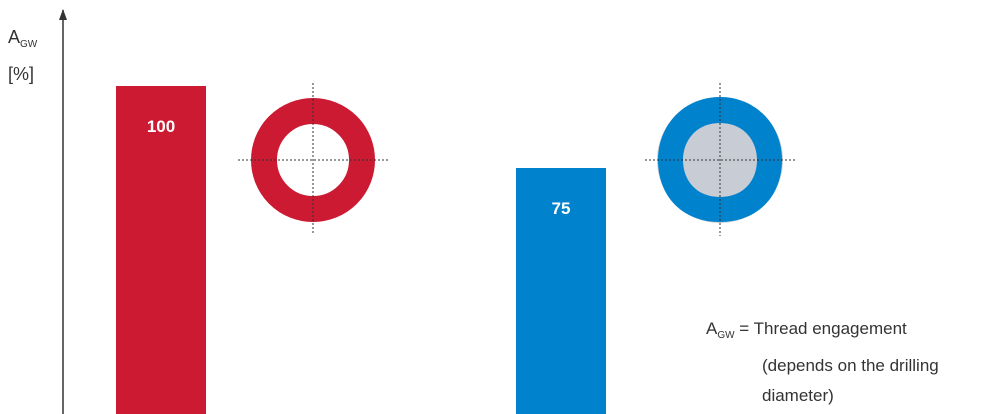  What do you see at coordinates (161, 126) in the screenshot?
I see `bar-1-value-label: 100` at bounding box center [161, 126].